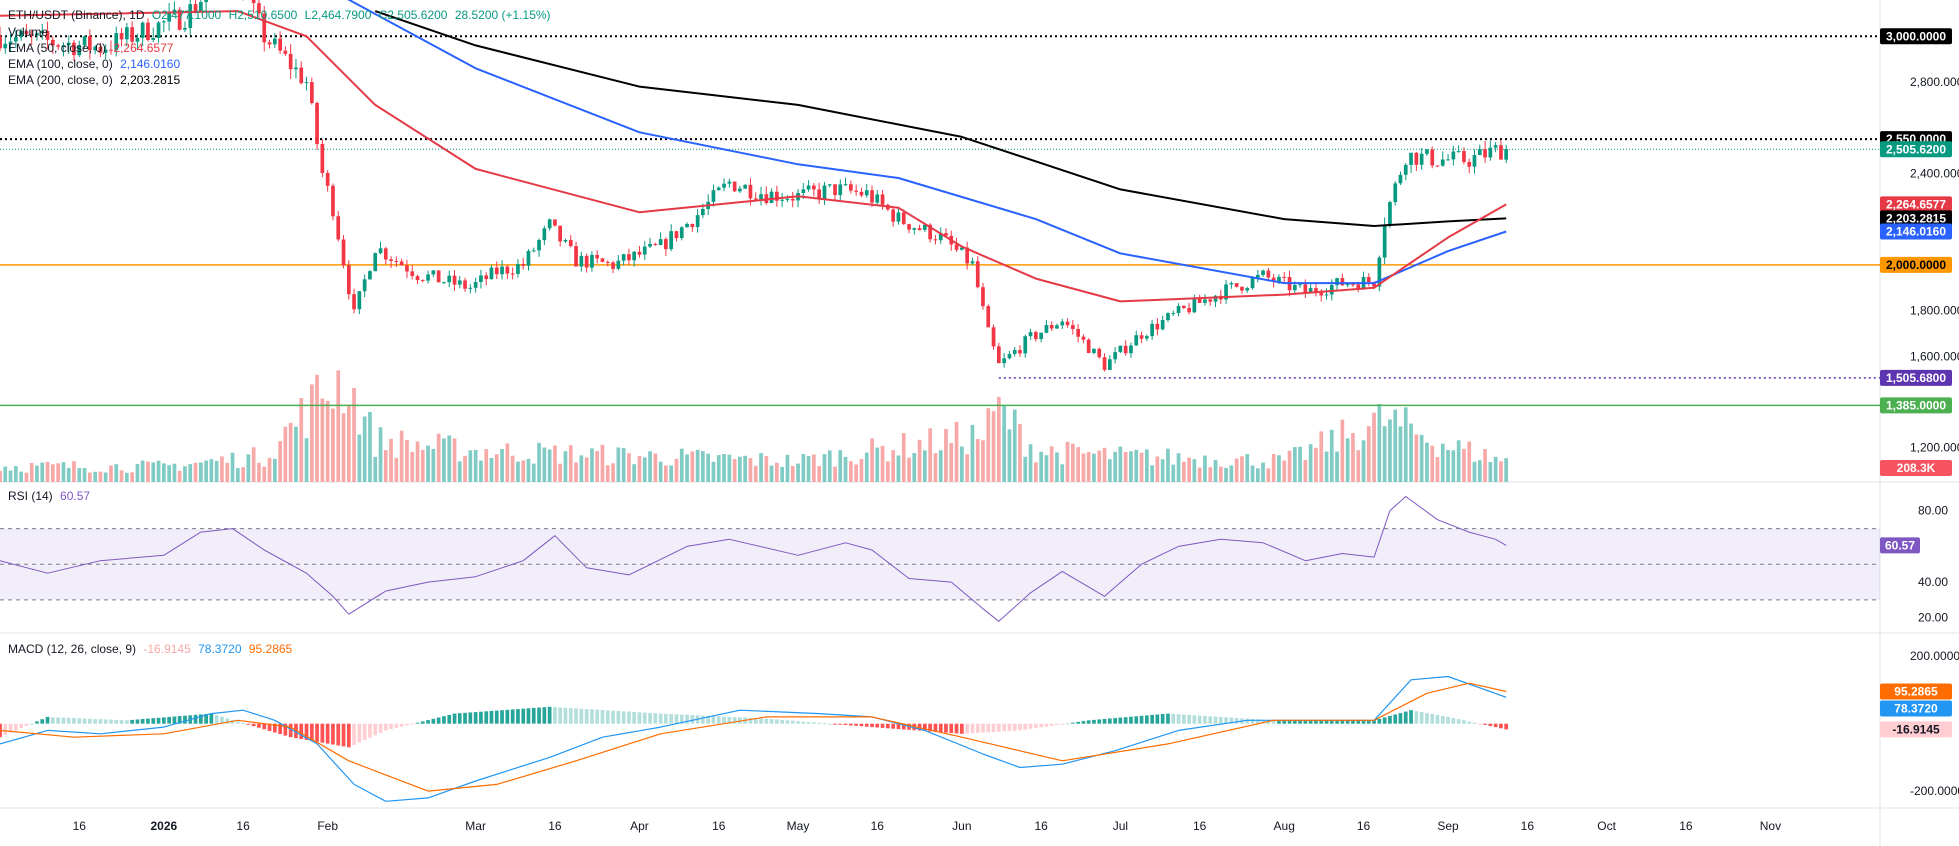 This screenshot has width=1959, height=846. Describe the element at coordinates (150, 80) in the screenshot. I see `ema200-value: 2,203.2815` at that location.